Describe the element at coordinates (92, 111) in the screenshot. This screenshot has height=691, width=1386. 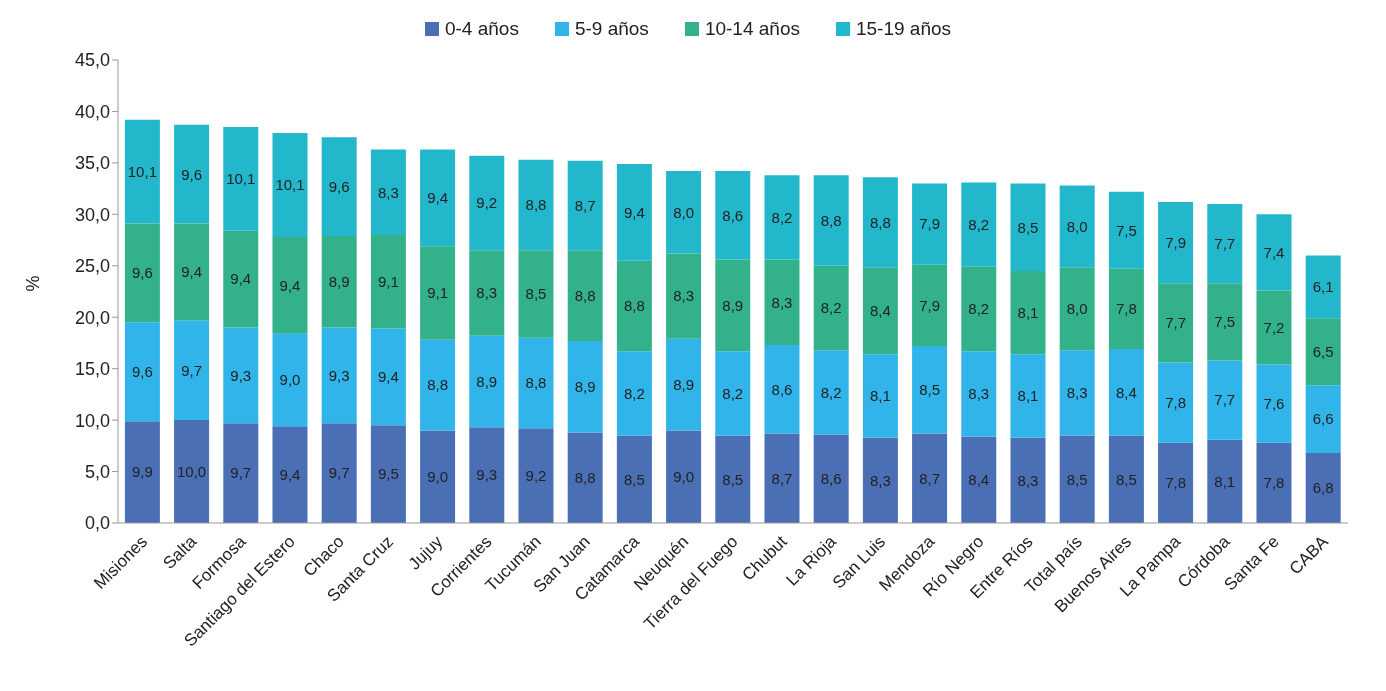
I see `y-tick-label: 40,0` at that location.